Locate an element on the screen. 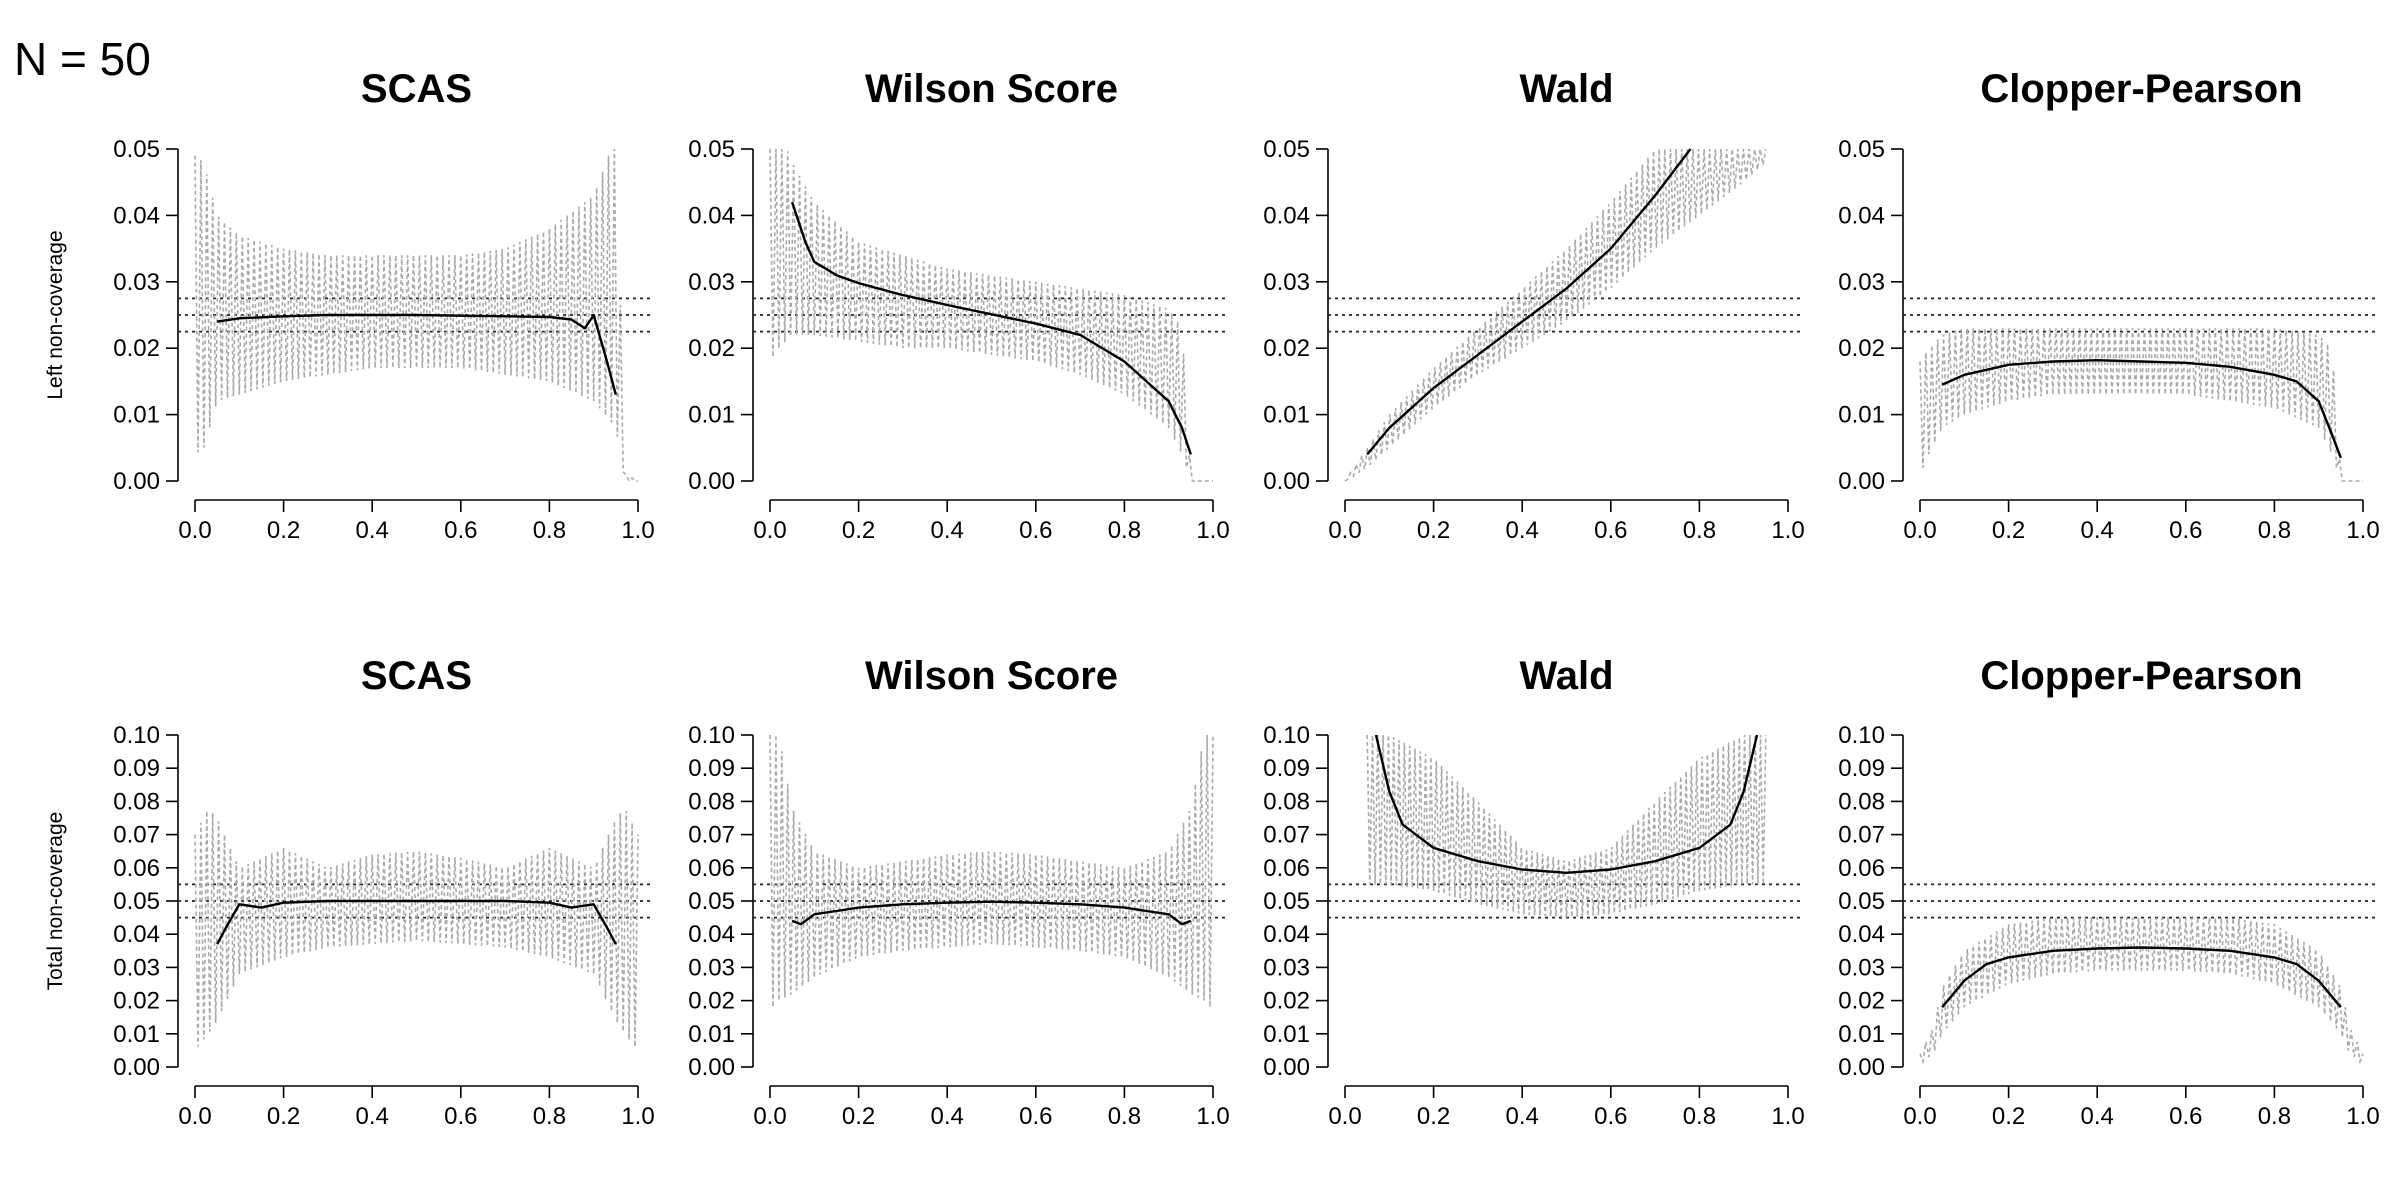  y-tick-label: 0.09 is located at coordinates (1286, 768).